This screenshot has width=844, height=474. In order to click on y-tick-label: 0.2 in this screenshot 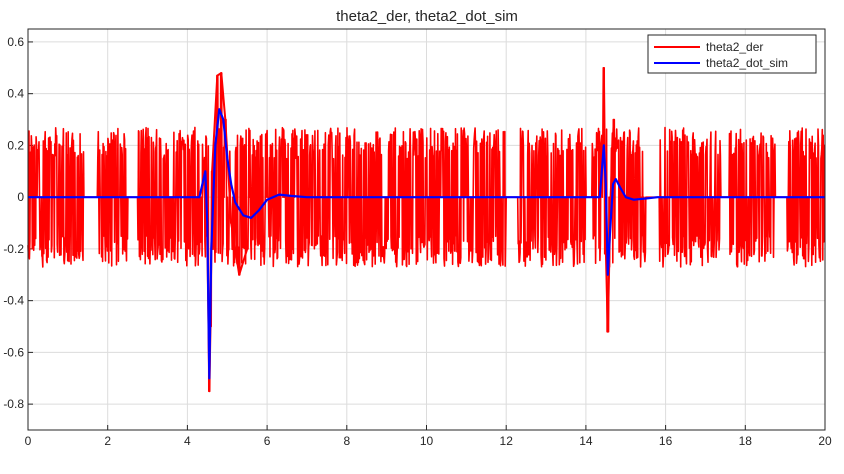, I will do `click(15, 145)`.